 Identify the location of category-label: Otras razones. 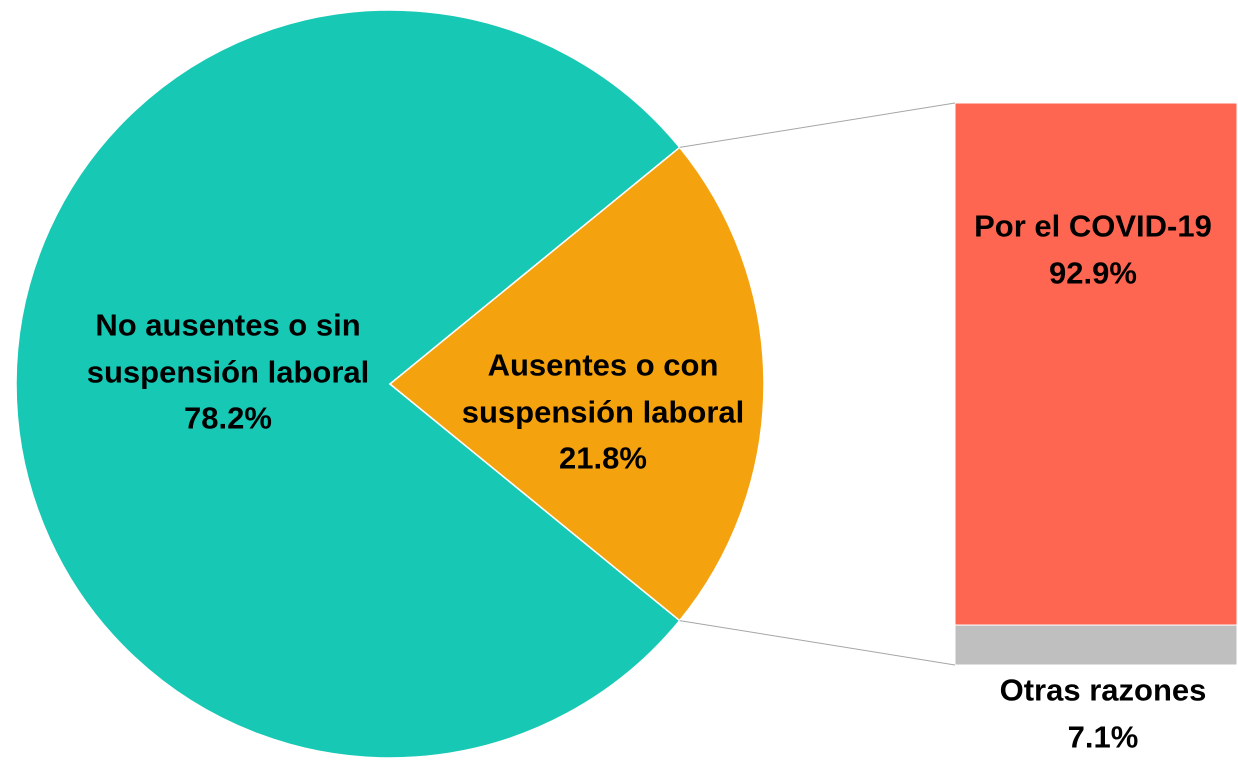
(1103, 690).